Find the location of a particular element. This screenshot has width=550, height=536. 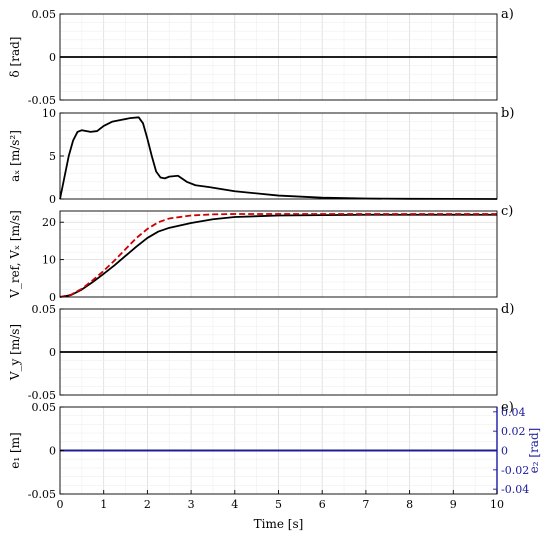

x-tick-label: 7 is located at coordinates (365, 504).